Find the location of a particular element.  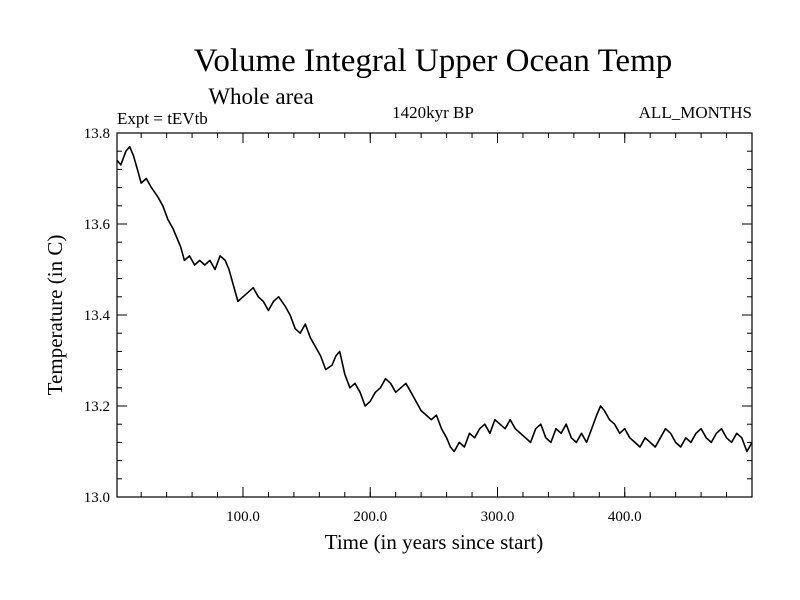

y-tick-label: 13.0 is located at coordinates (97, 498).